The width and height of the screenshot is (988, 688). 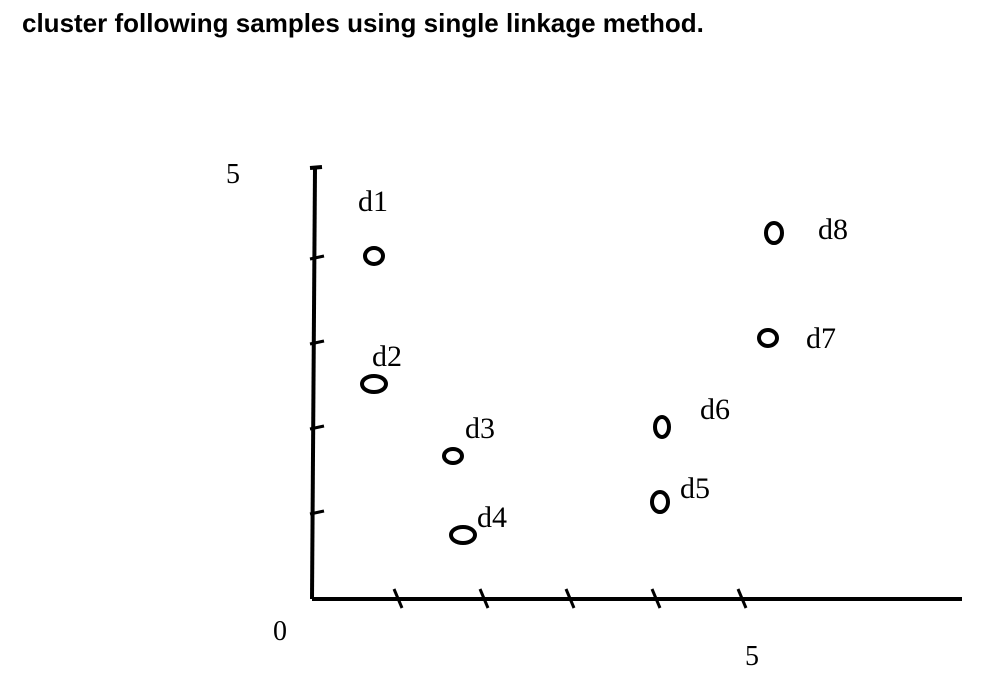 What do you see at coordinates (316, 167) in the screenshot?
I see `y-axis-top-tick` at bounding box center [316, 167].